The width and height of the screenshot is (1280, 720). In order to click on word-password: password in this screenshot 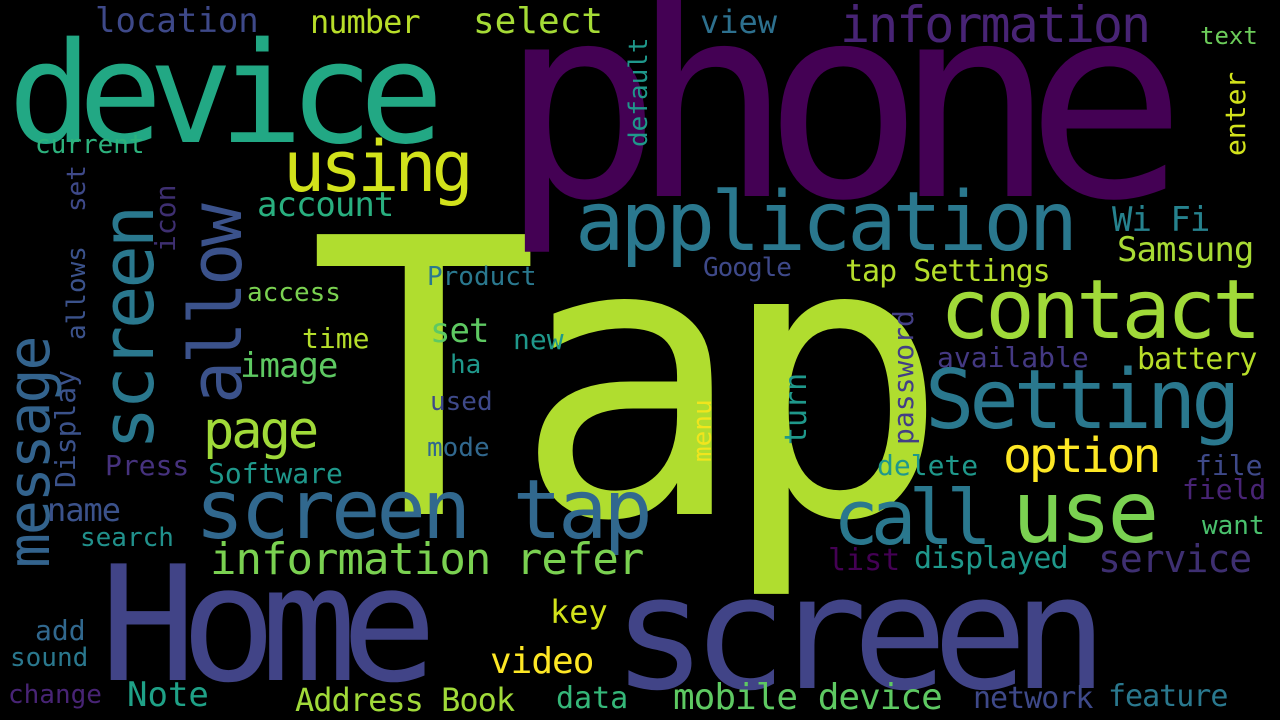, I will do `click(903, 377)`.